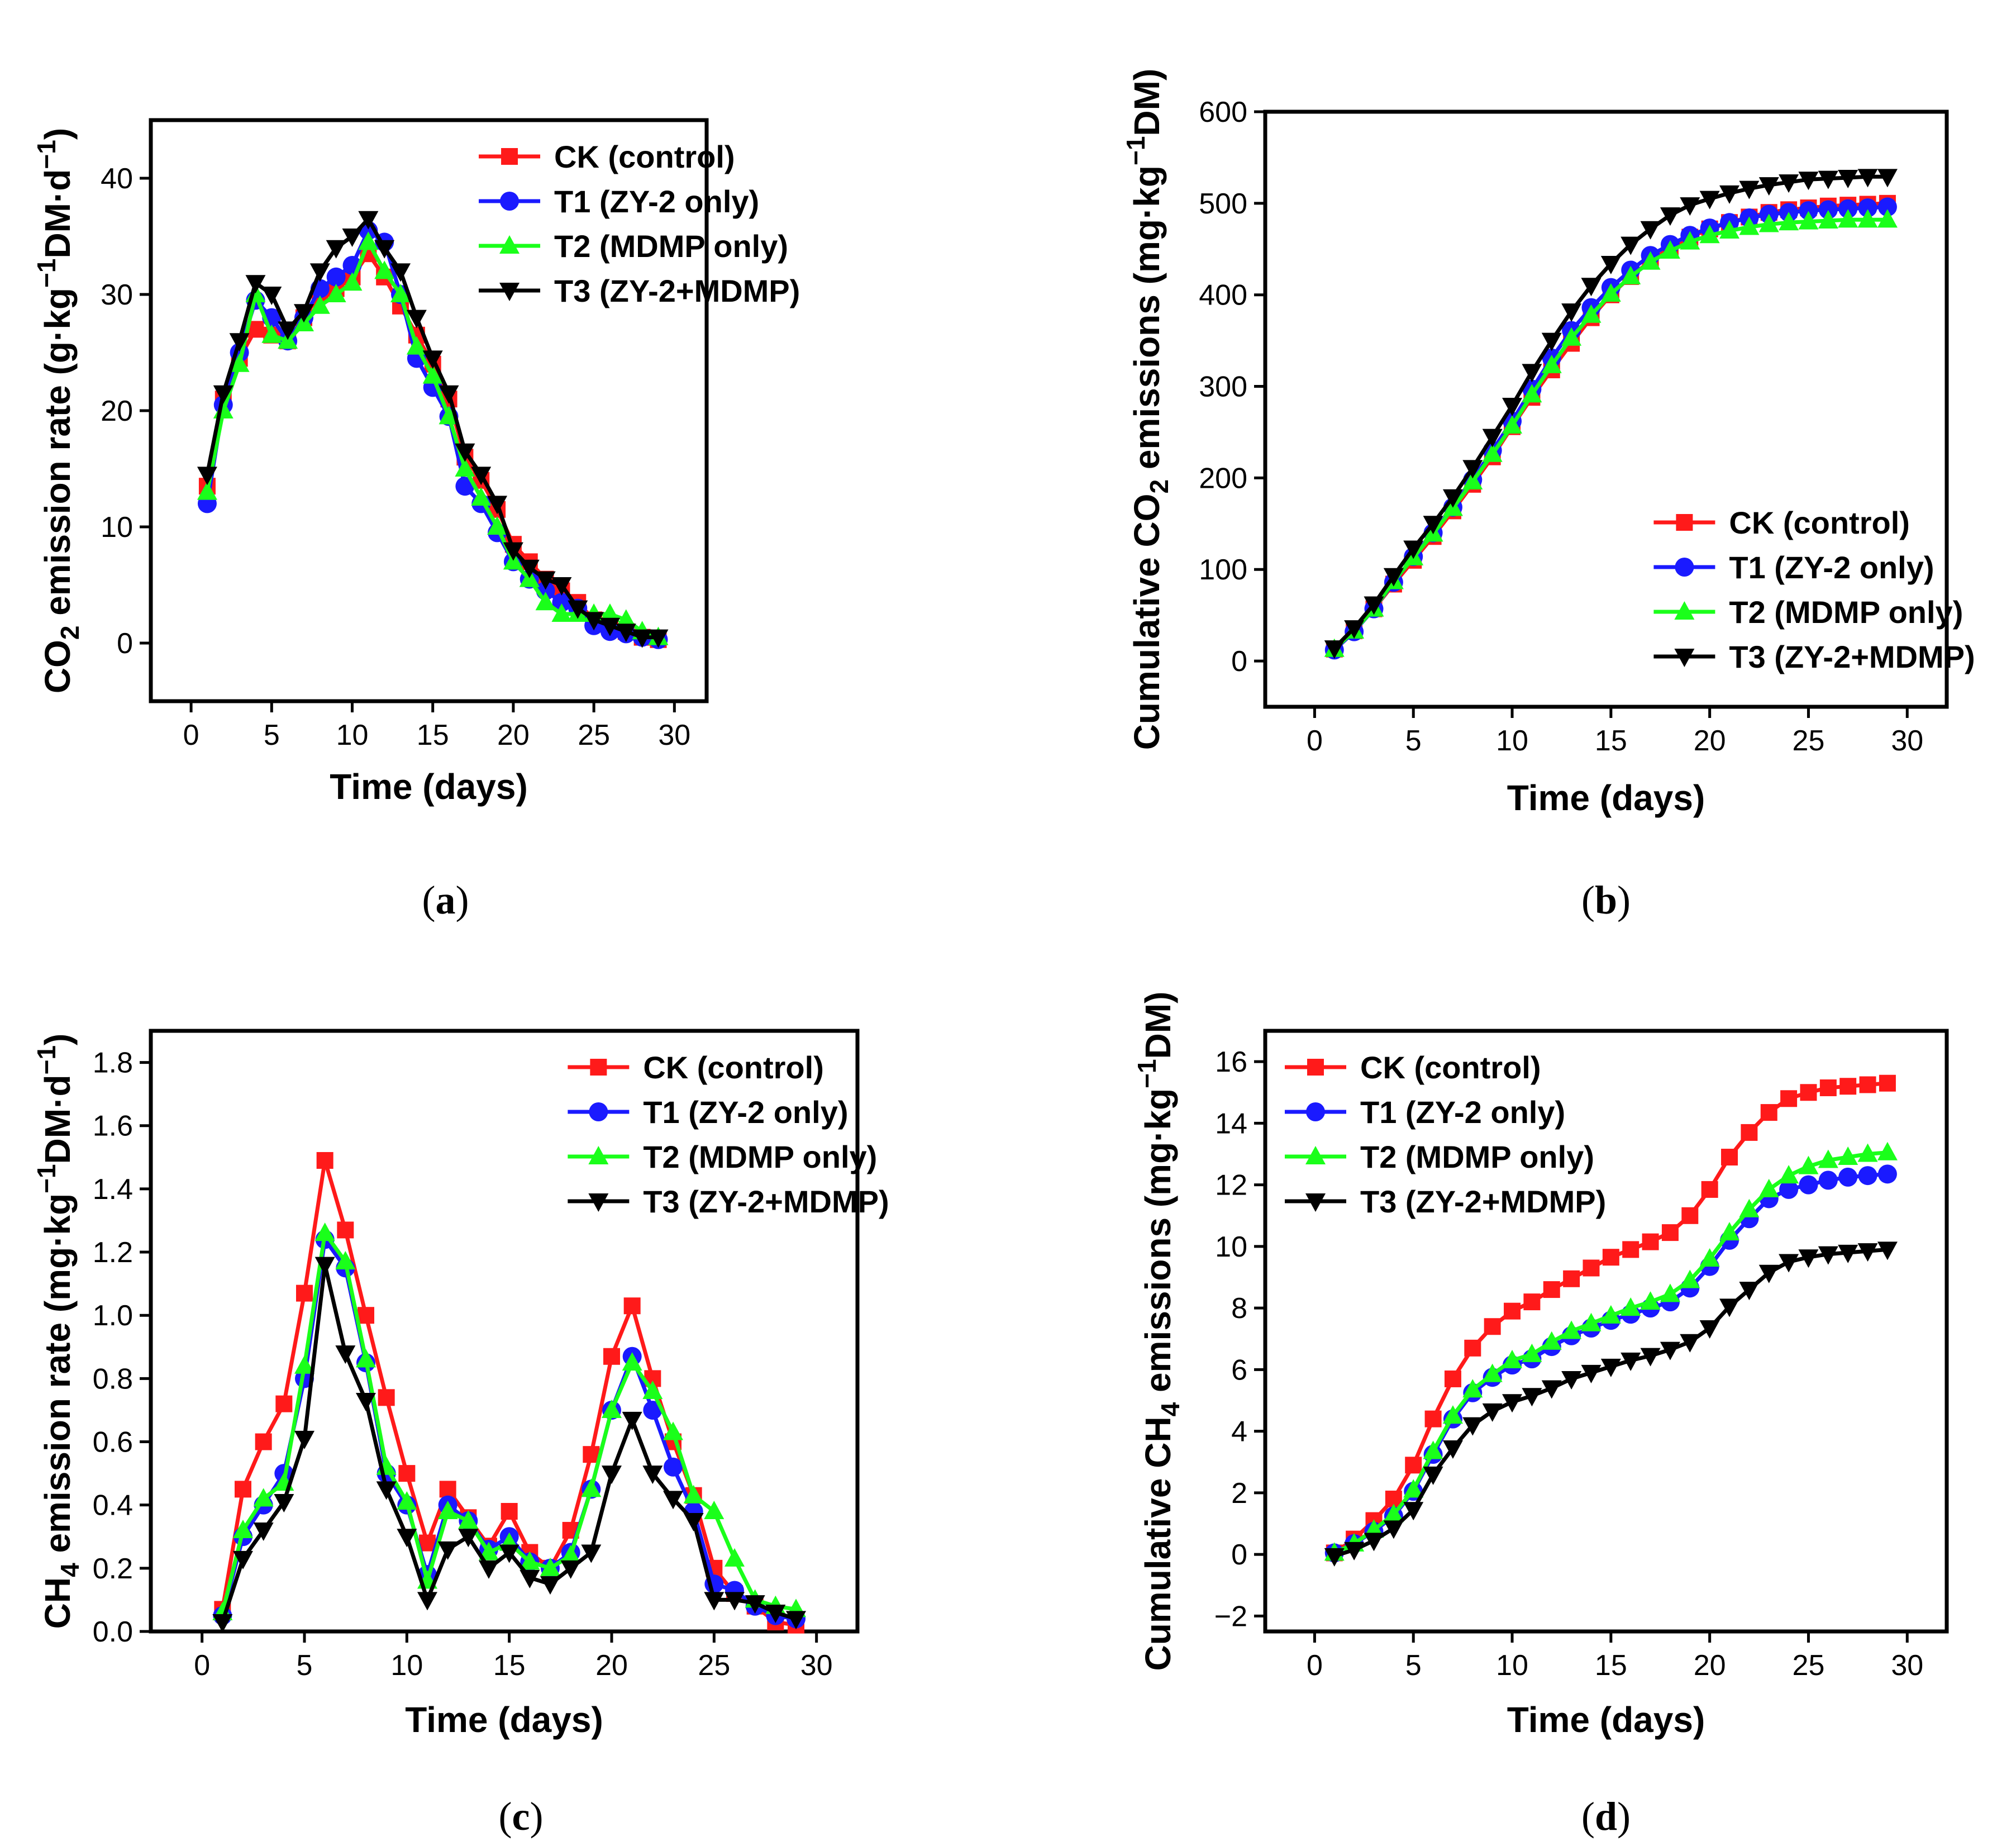 The image size is (2016, 1846). What do you see at coordinates (1611, 1404) in the screenshot?
I see `series-T3` at bounding box center [1611, 1404].